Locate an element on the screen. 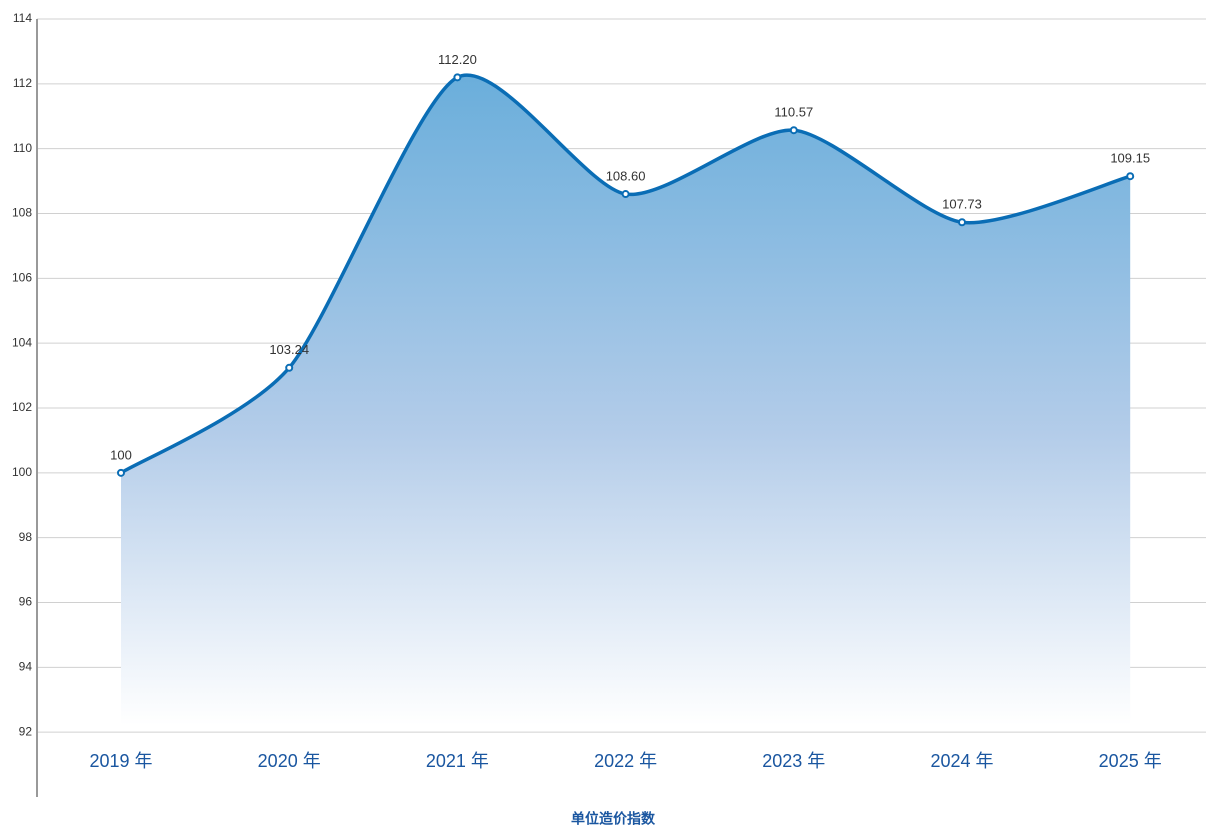 This screenshot has width=1206, height=829. x-axis-label: 单位造价指数 is located at coordinates (613, 819).